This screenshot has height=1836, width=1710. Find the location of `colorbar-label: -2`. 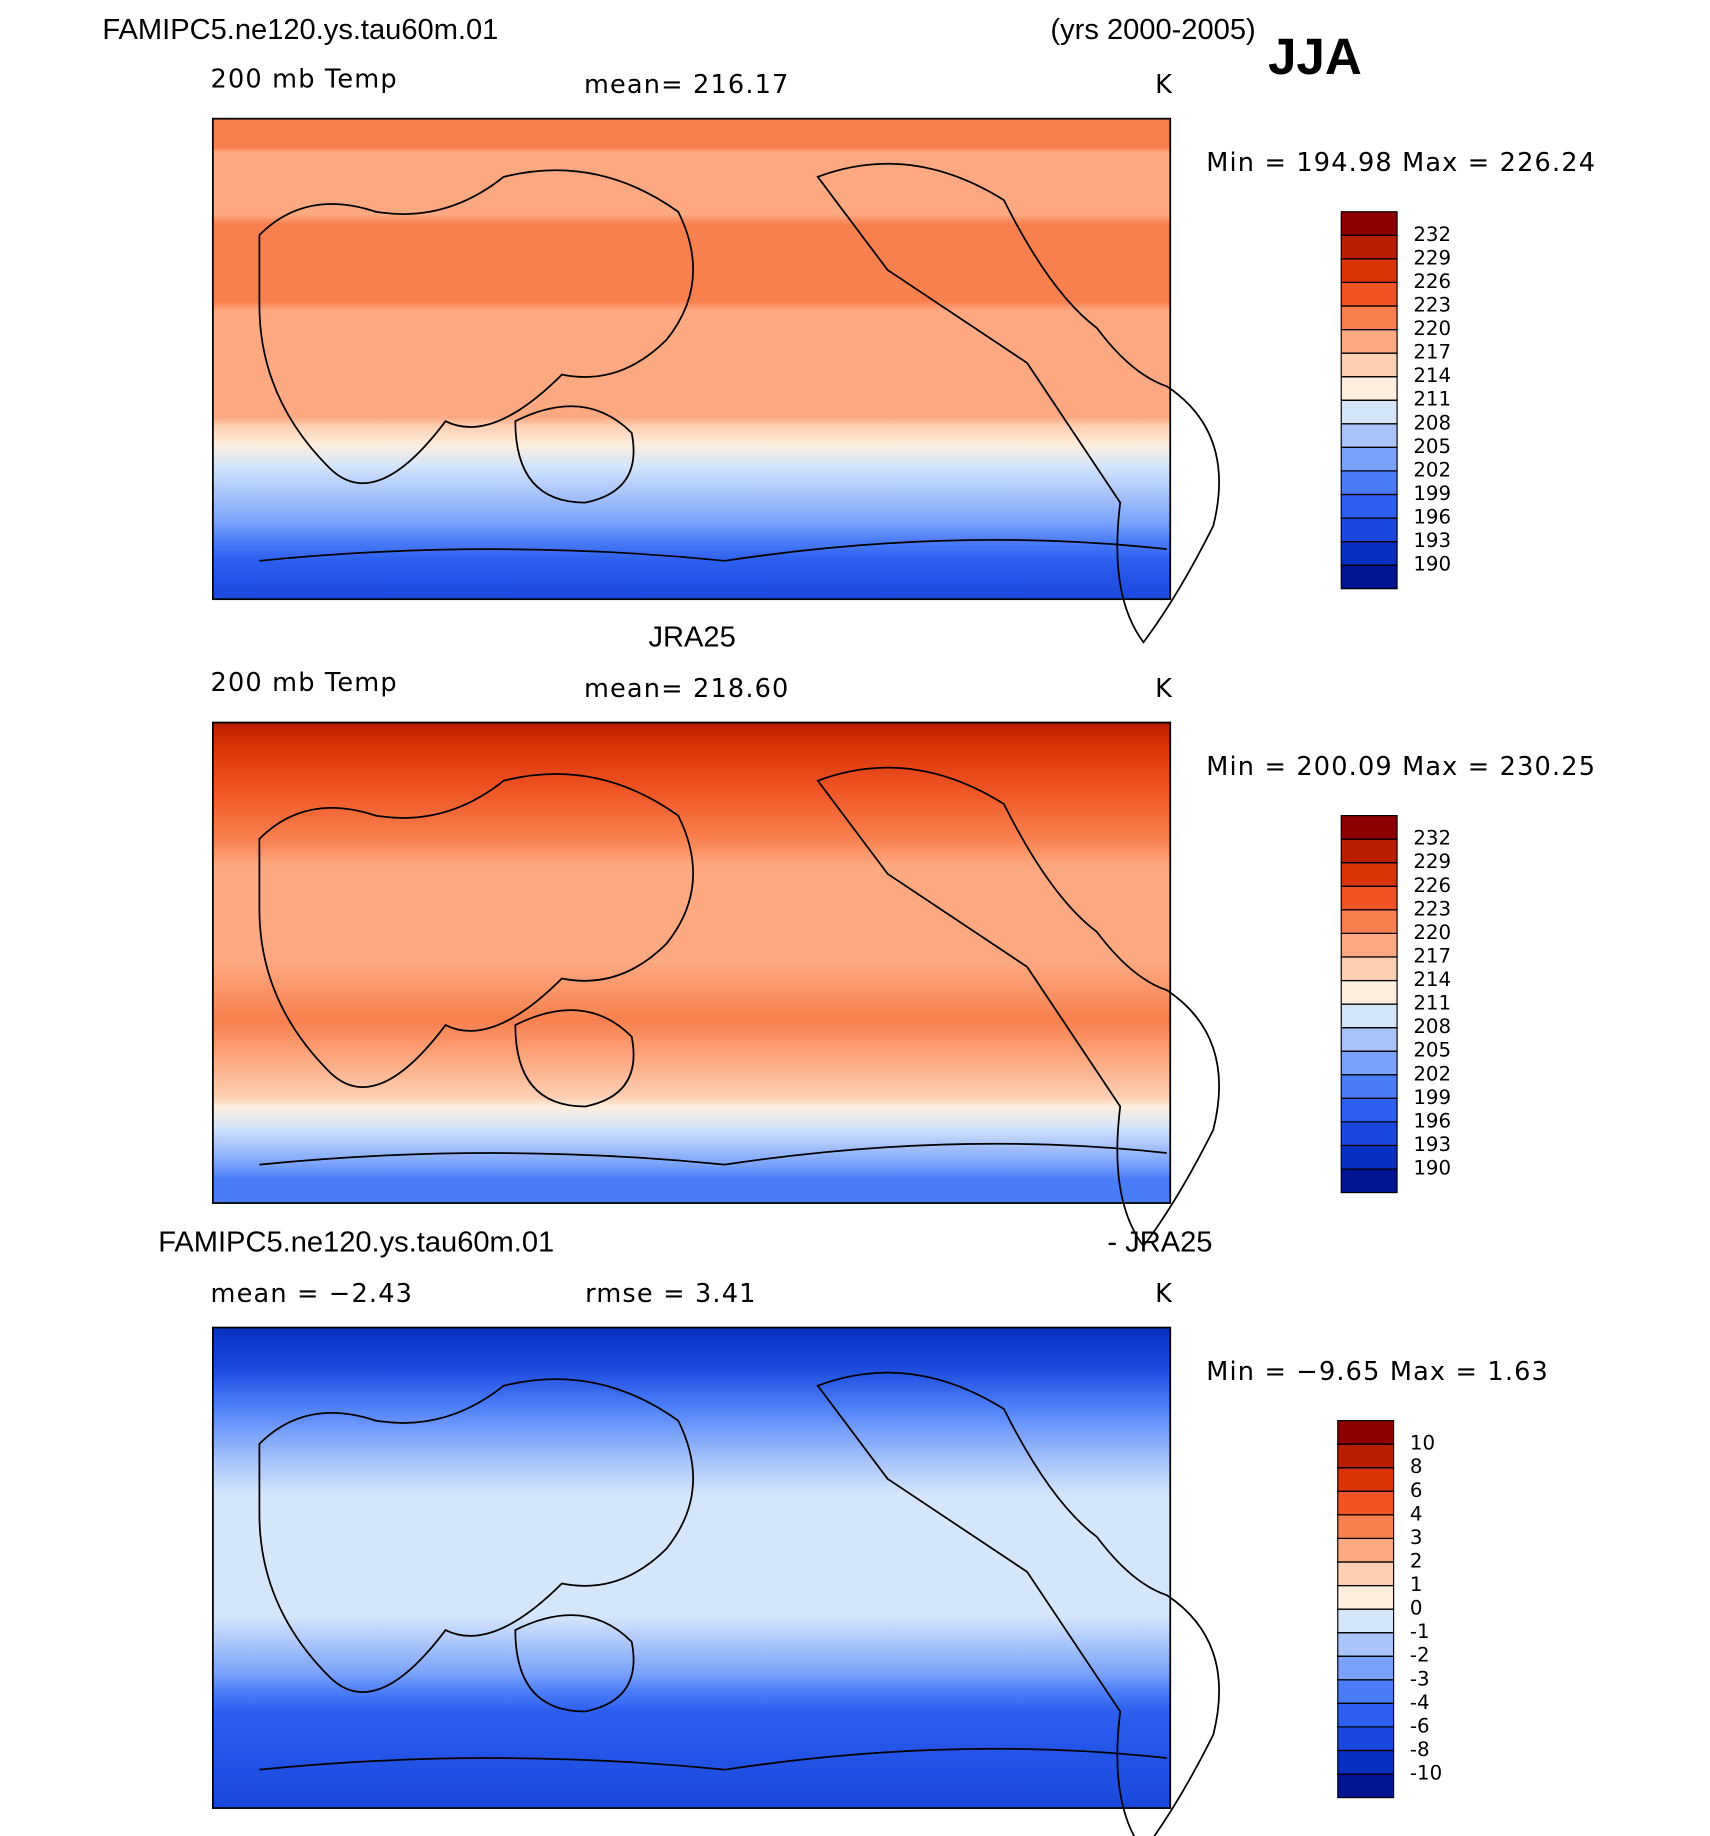

colorbar-label: -2 is located at coordinates (1420, 1655).